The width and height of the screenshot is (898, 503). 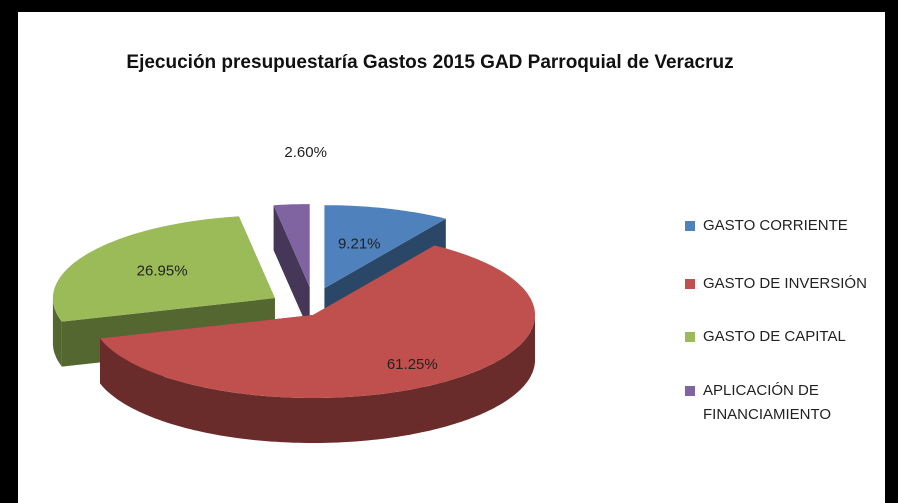 What do you see at coordinates (412, 364) in the screenshot?
I see `data-label: 61.25%` at bounding box center [412, 364].